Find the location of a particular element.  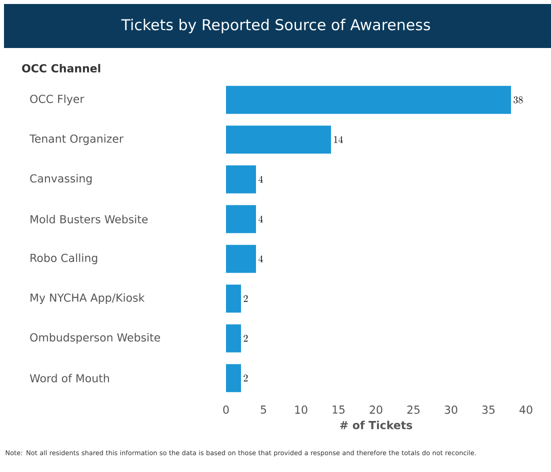

y-tick-label: OCC Flyer is located at coordinates (57, 100).